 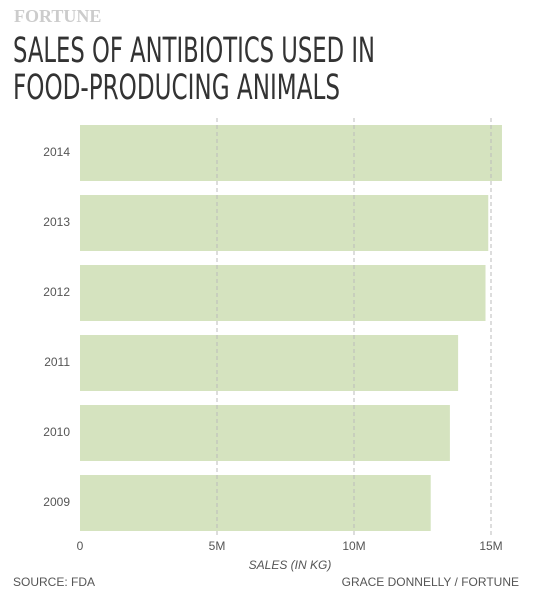 I want to click on chart-title: SALES OF ANTIBIOTICS USED IN, so click(x=194, y=51).